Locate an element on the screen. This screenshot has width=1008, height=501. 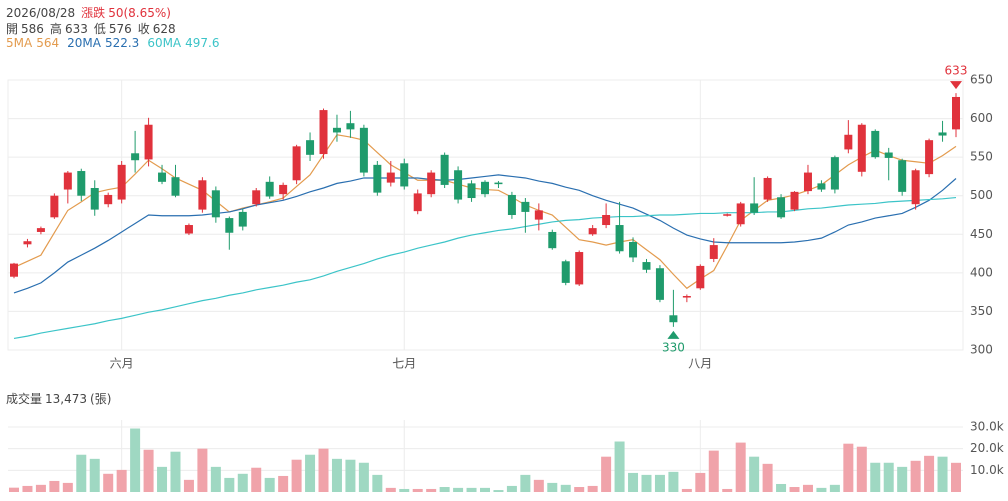
header-line-1: 2026/08/28 漲跌 50(8.65%) is located at coordinates (91, 12).